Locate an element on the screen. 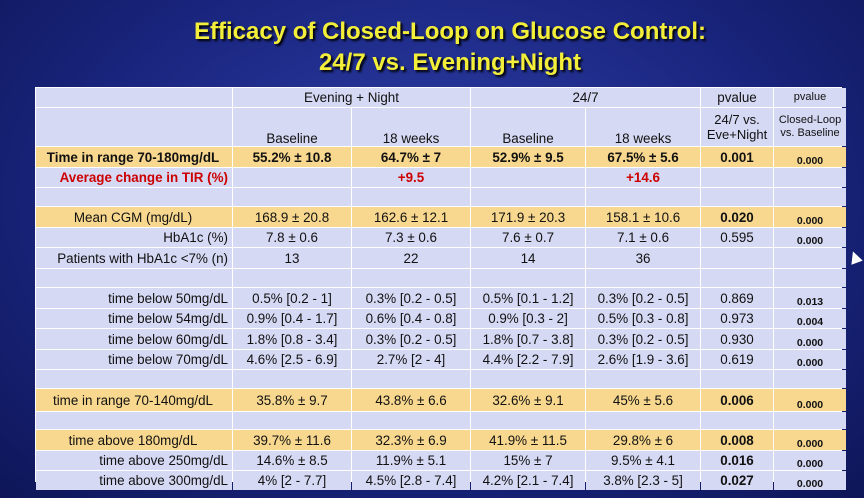  cell-evening-baseline: 39.7% ± 11.6 is located at coordinates (292, 440).